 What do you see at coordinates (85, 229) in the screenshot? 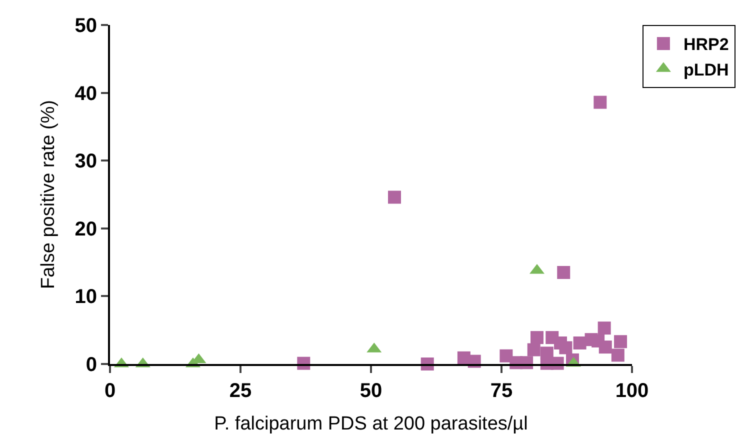
I see `y-tick-label: 20` at bounding box center [85, 229].